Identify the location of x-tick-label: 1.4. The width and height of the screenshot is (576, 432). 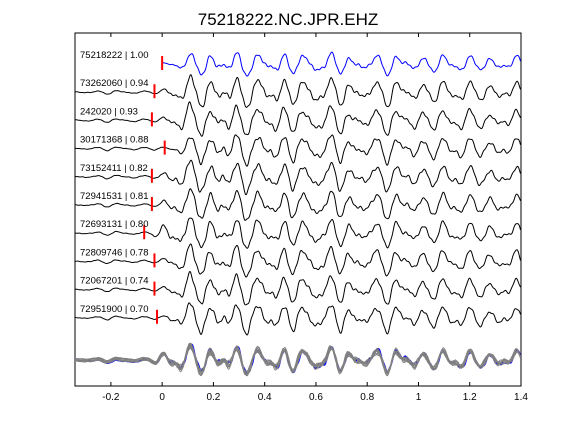
(521, 397).